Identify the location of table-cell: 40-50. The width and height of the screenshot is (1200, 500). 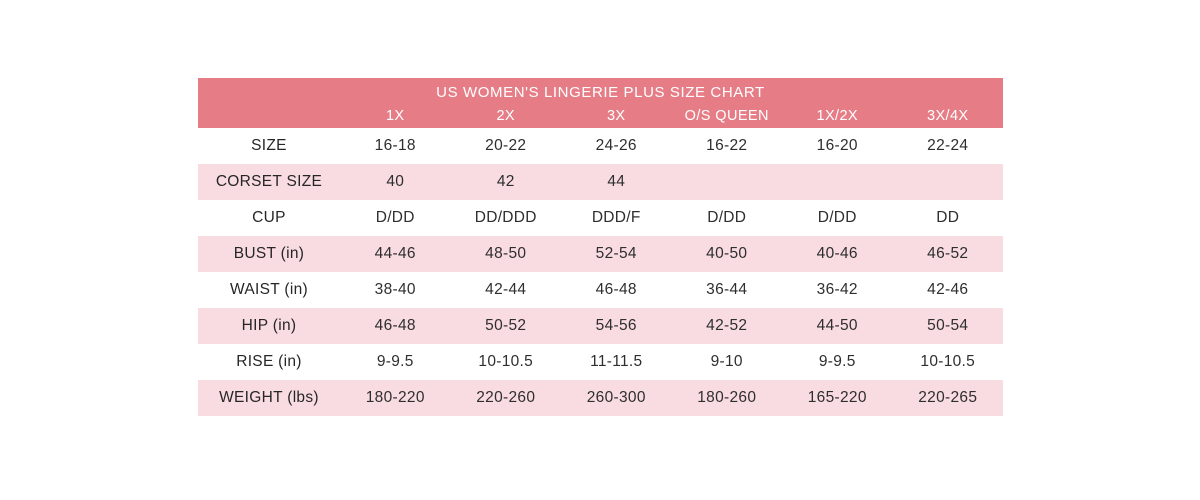
(727, 253).